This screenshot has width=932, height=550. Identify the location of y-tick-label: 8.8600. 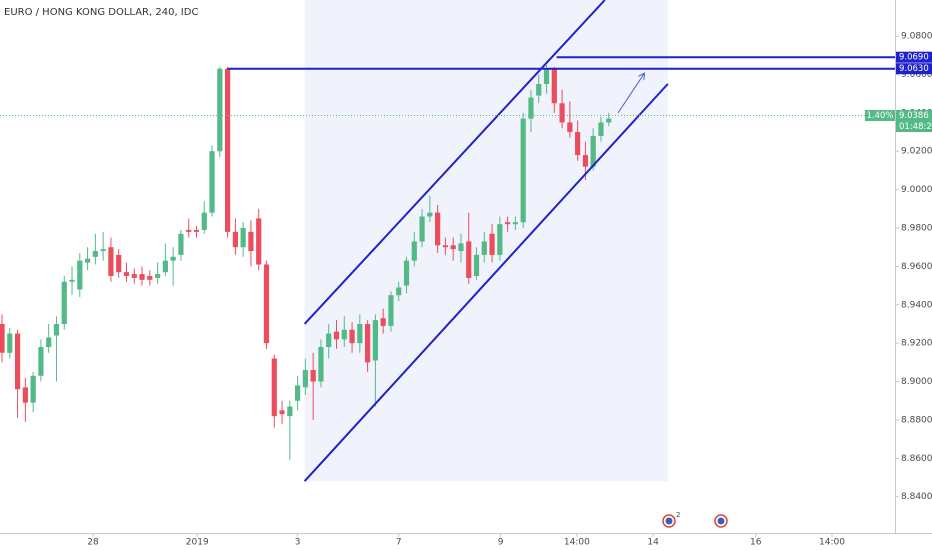
(916, 459).